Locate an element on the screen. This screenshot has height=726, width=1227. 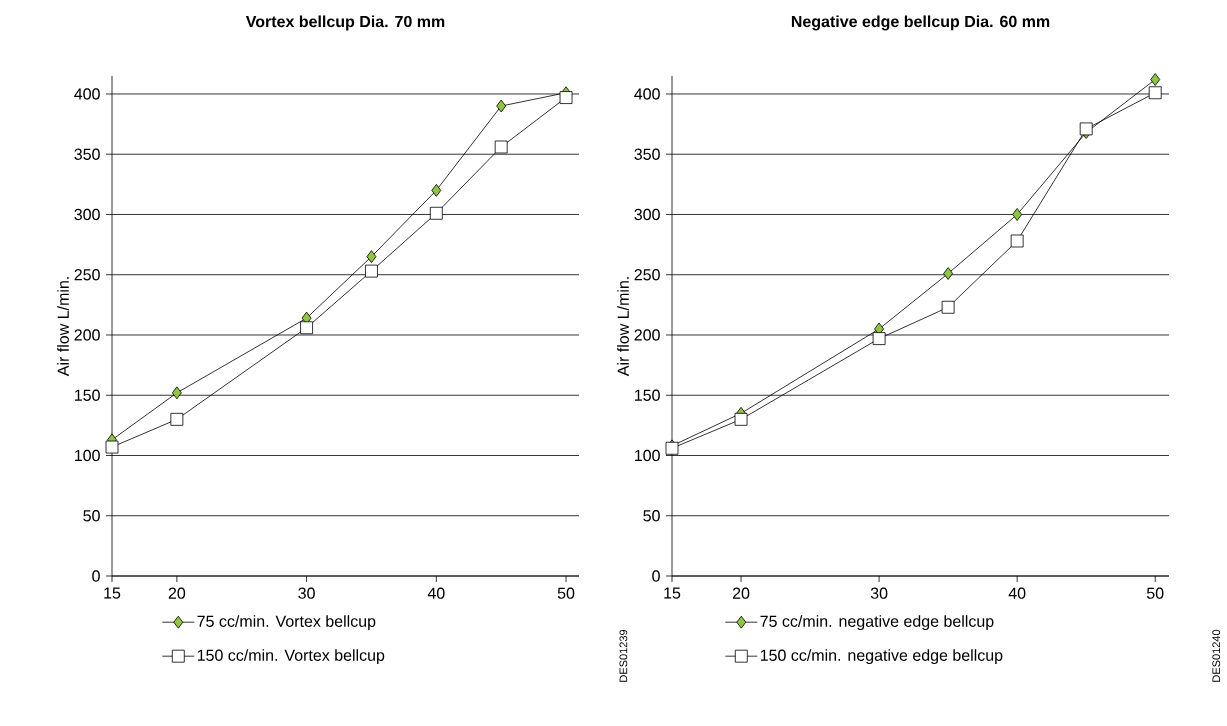
legend-label: 150 cc/min. negative edge bellcup is located at coordinates (881, 657).